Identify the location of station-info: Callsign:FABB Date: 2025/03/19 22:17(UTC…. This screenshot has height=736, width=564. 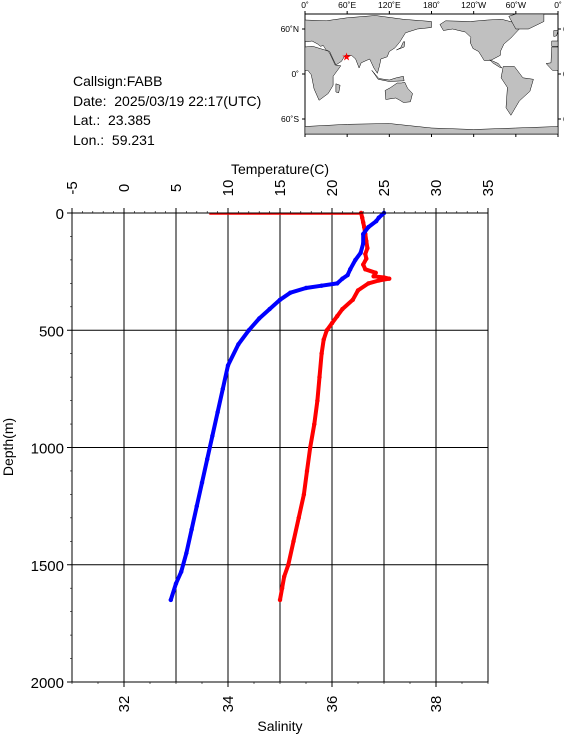
(167, 111).